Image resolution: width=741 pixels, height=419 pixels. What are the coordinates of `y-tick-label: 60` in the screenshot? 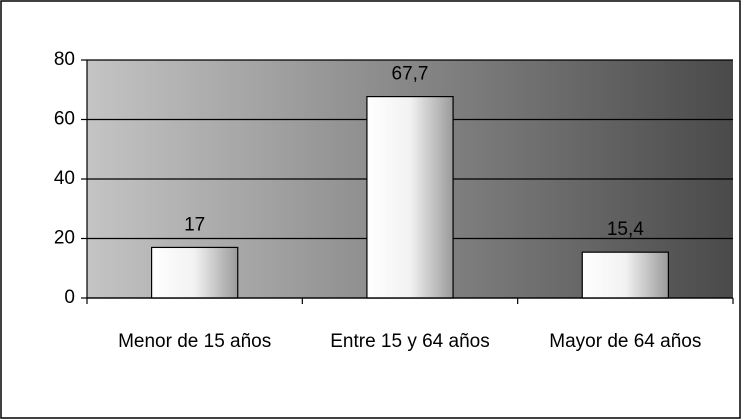 It's located at (64, 119).